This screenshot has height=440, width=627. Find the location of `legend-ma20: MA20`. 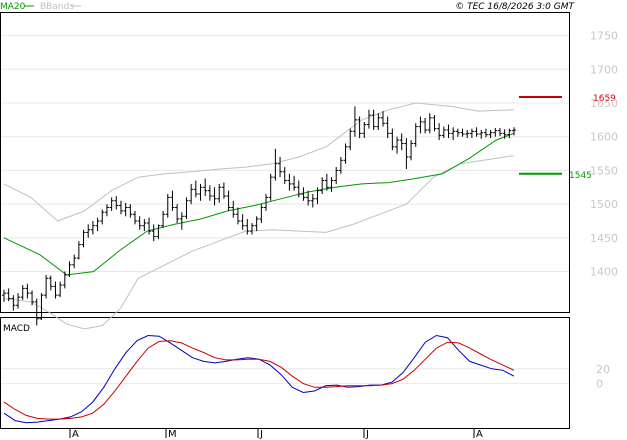

legend-ma20: MA20 is located at coordinates (13, 7).